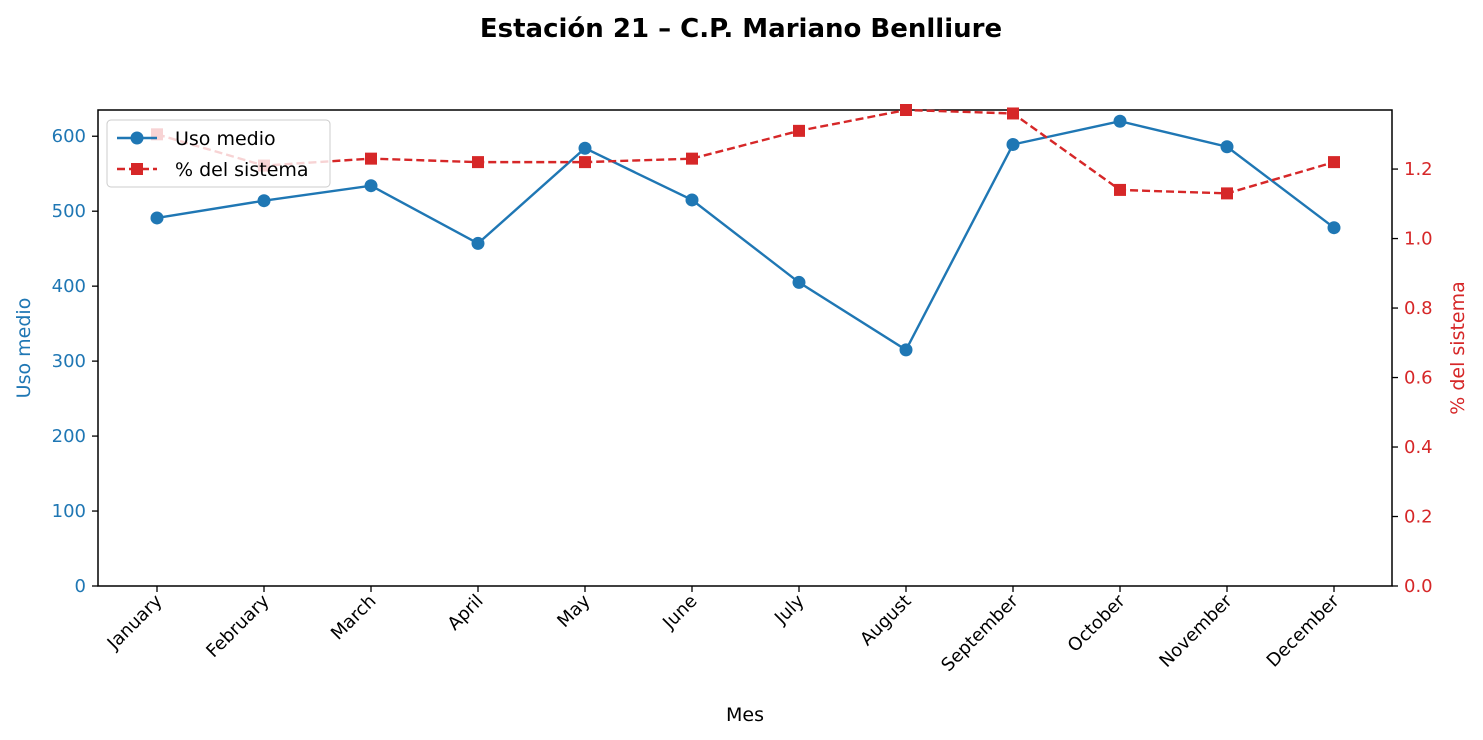 The width and height of the screenshot is (1483, 740). I want to click on y-left-tick-label: 0, so click(80, 586).